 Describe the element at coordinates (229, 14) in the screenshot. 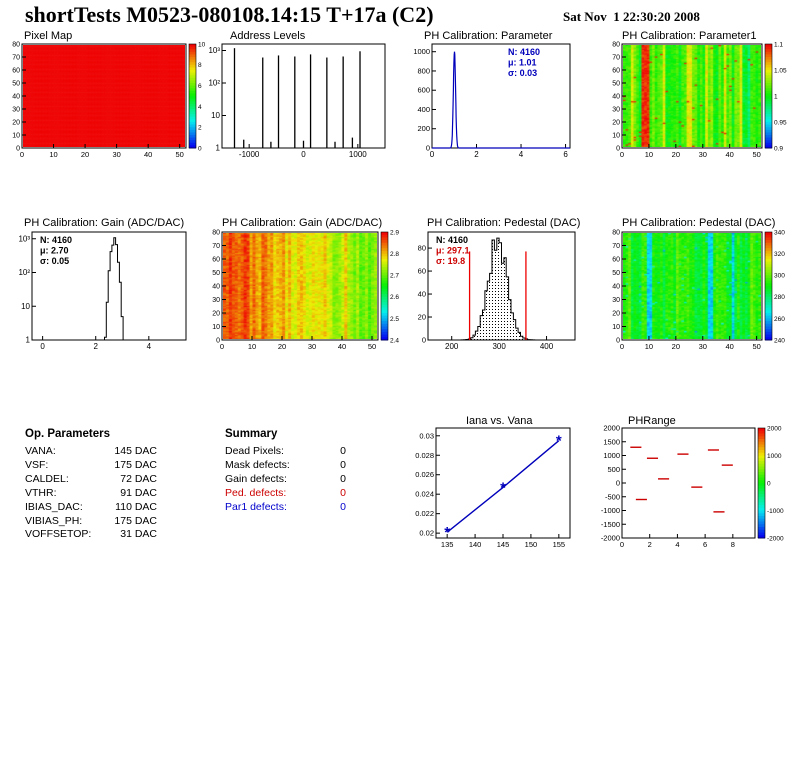

I see `page-title: shortTests M0523-080108.14:15 T+17a (C2)` at that location.